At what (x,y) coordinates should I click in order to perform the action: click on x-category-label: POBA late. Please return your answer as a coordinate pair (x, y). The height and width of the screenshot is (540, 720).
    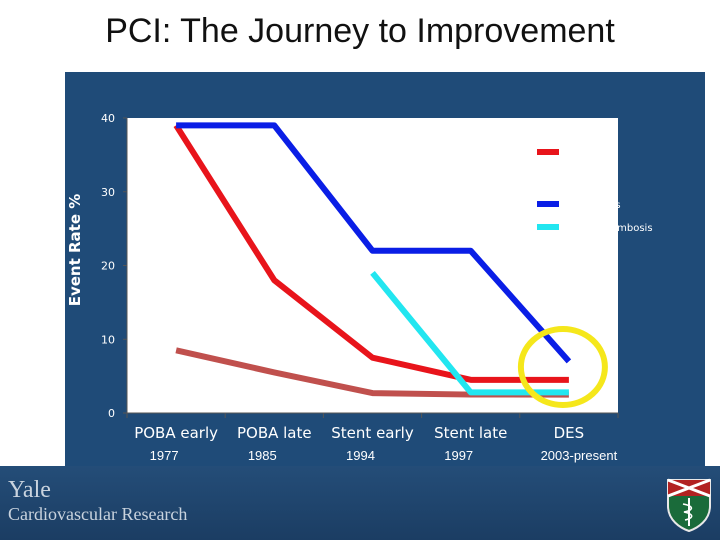
    Looking at the image, I should click on (274, 433).